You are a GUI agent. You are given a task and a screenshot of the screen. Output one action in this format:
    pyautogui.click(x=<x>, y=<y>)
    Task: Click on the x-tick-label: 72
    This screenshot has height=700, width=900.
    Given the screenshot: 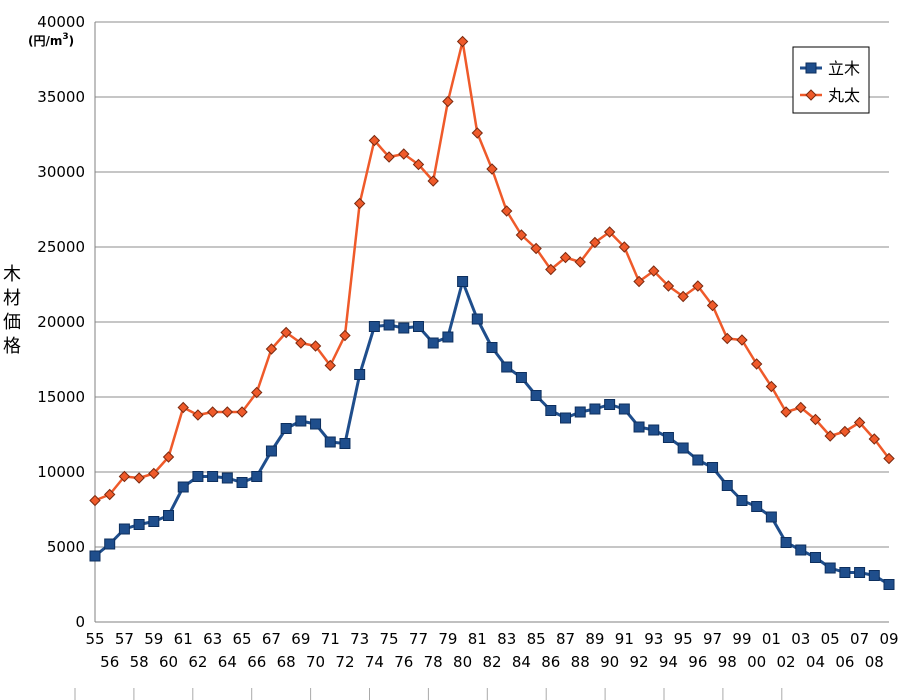 What is the action you would take?
    pyautogui.click(x=344, y=662)
    